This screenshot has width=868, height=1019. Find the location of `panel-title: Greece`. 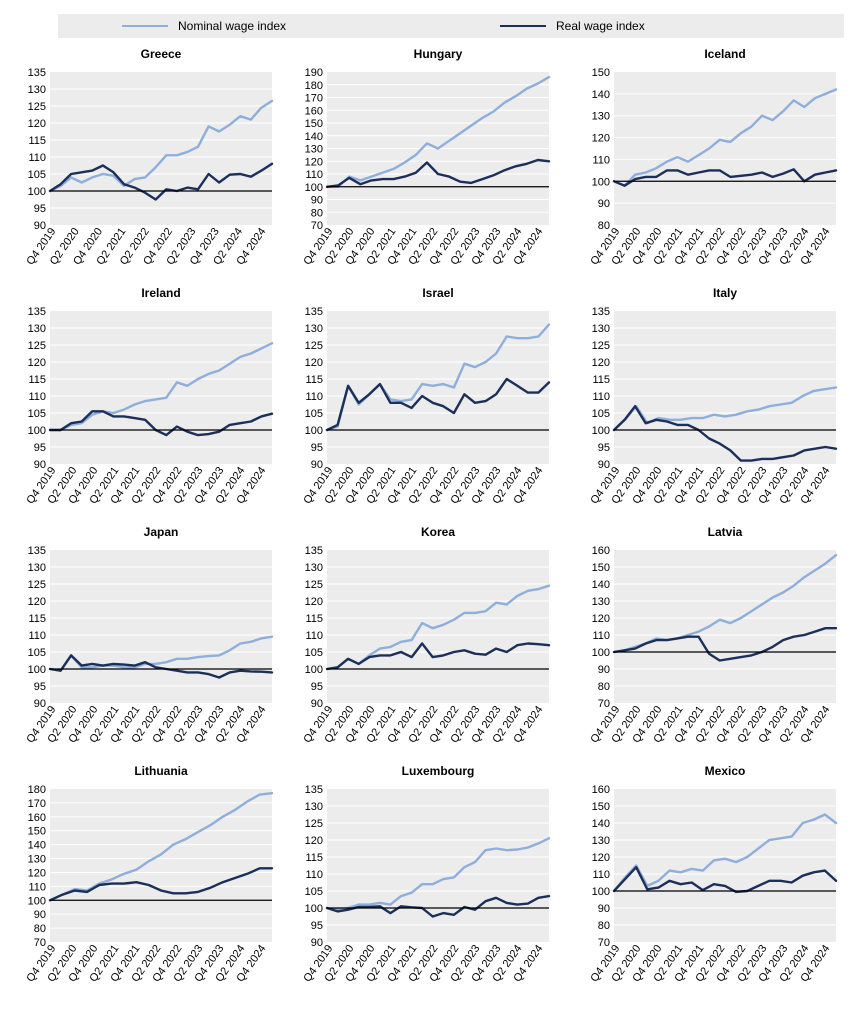

panel-title: Greece is located at coordinates (161, 54).